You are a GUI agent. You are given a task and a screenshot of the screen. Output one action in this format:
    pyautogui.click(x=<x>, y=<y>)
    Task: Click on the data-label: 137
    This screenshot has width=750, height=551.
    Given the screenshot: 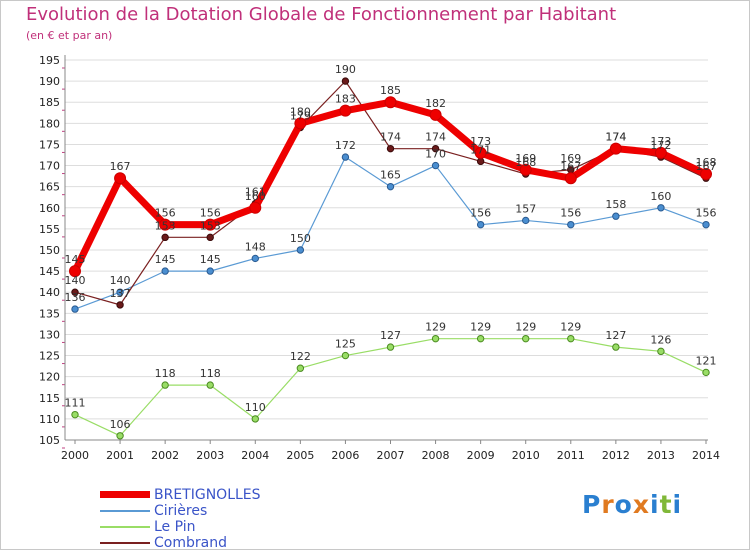 What is the action you would take?
    pyautogui.click(x=120, y=293)
    